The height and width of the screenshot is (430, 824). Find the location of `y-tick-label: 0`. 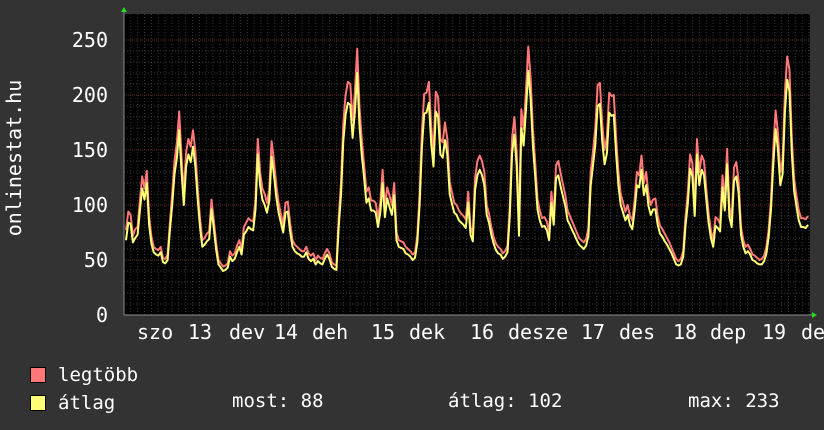

y-tick-label: 0 is located at coordinates (102, 315).